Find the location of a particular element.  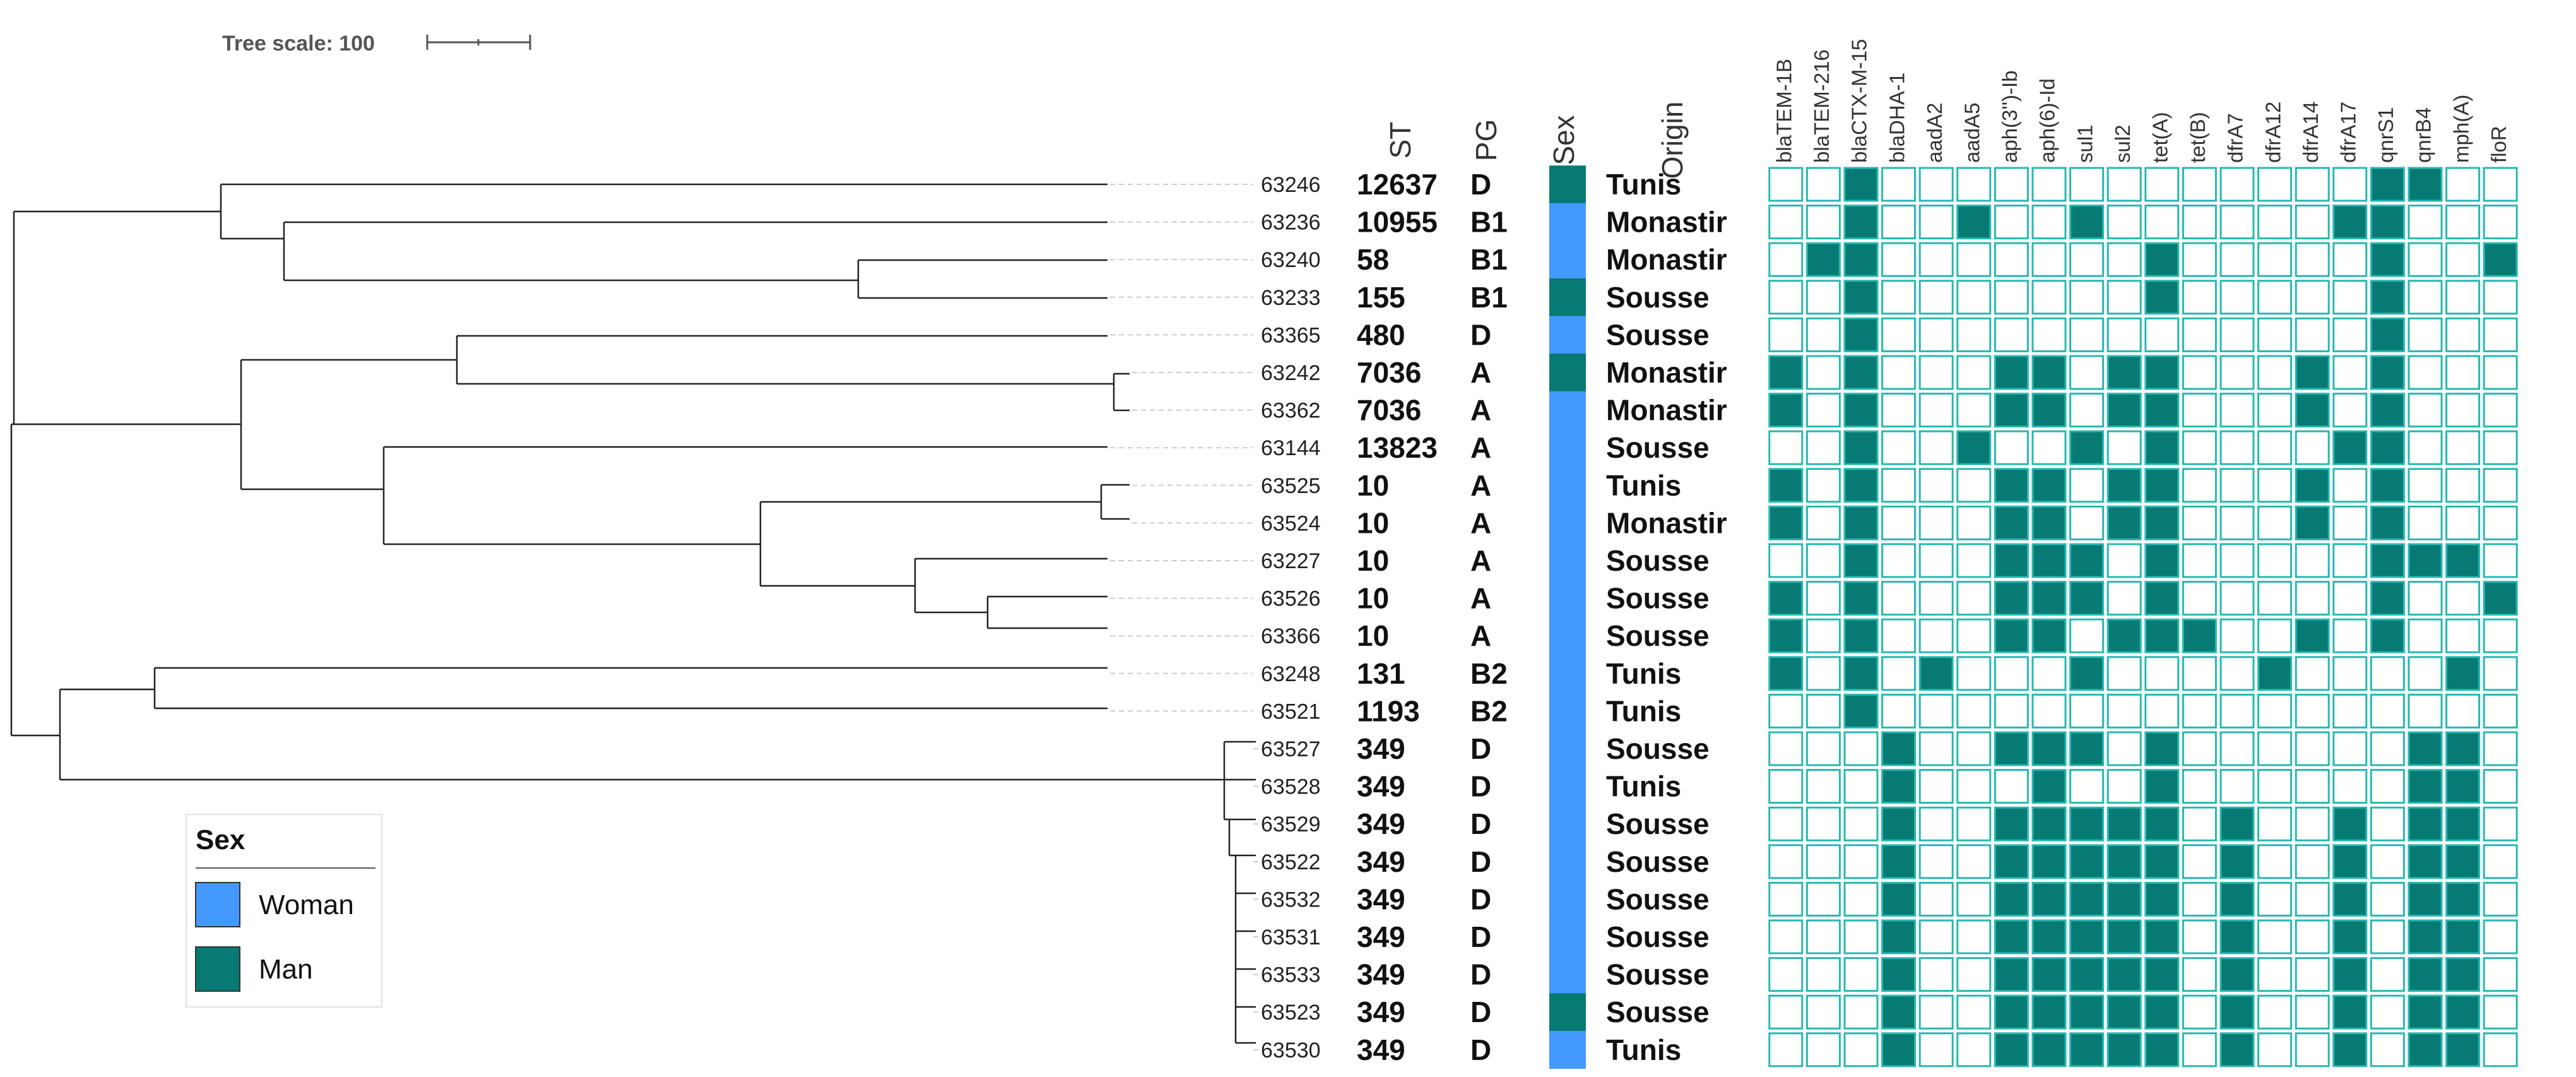

isolate-row: 63526 10 A Sousse is located at coordinates (1889, 598).